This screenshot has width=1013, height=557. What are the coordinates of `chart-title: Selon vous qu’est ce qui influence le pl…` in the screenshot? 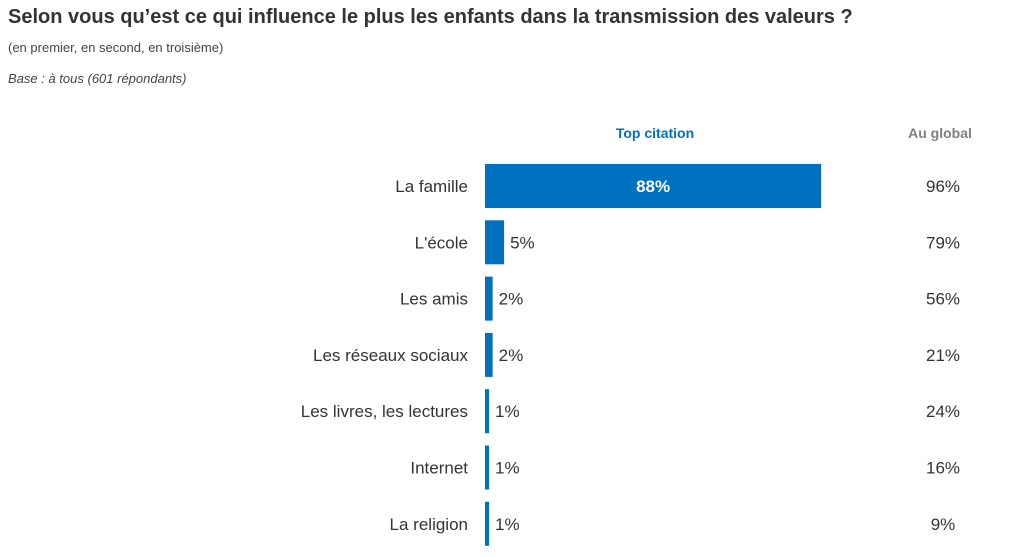 It's located at (430, 17).